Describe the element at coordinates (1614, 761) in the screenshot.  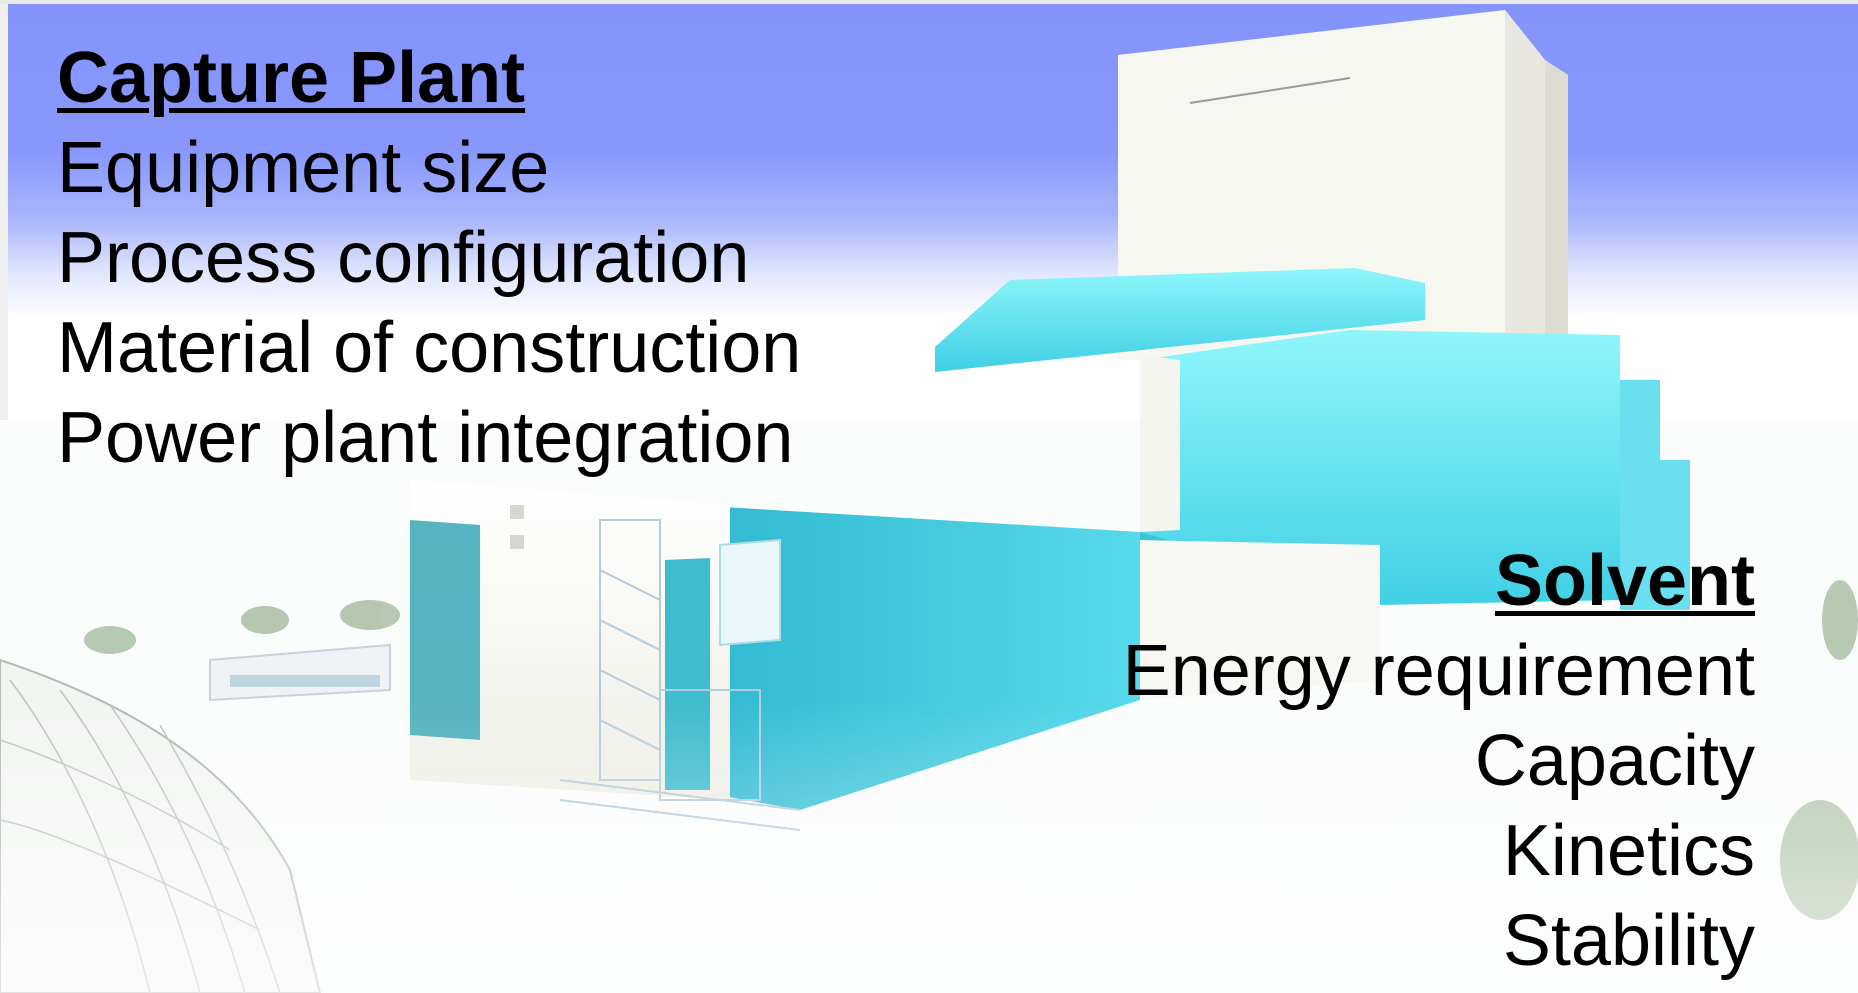
I see `solvent-item: Capacity` at that location.